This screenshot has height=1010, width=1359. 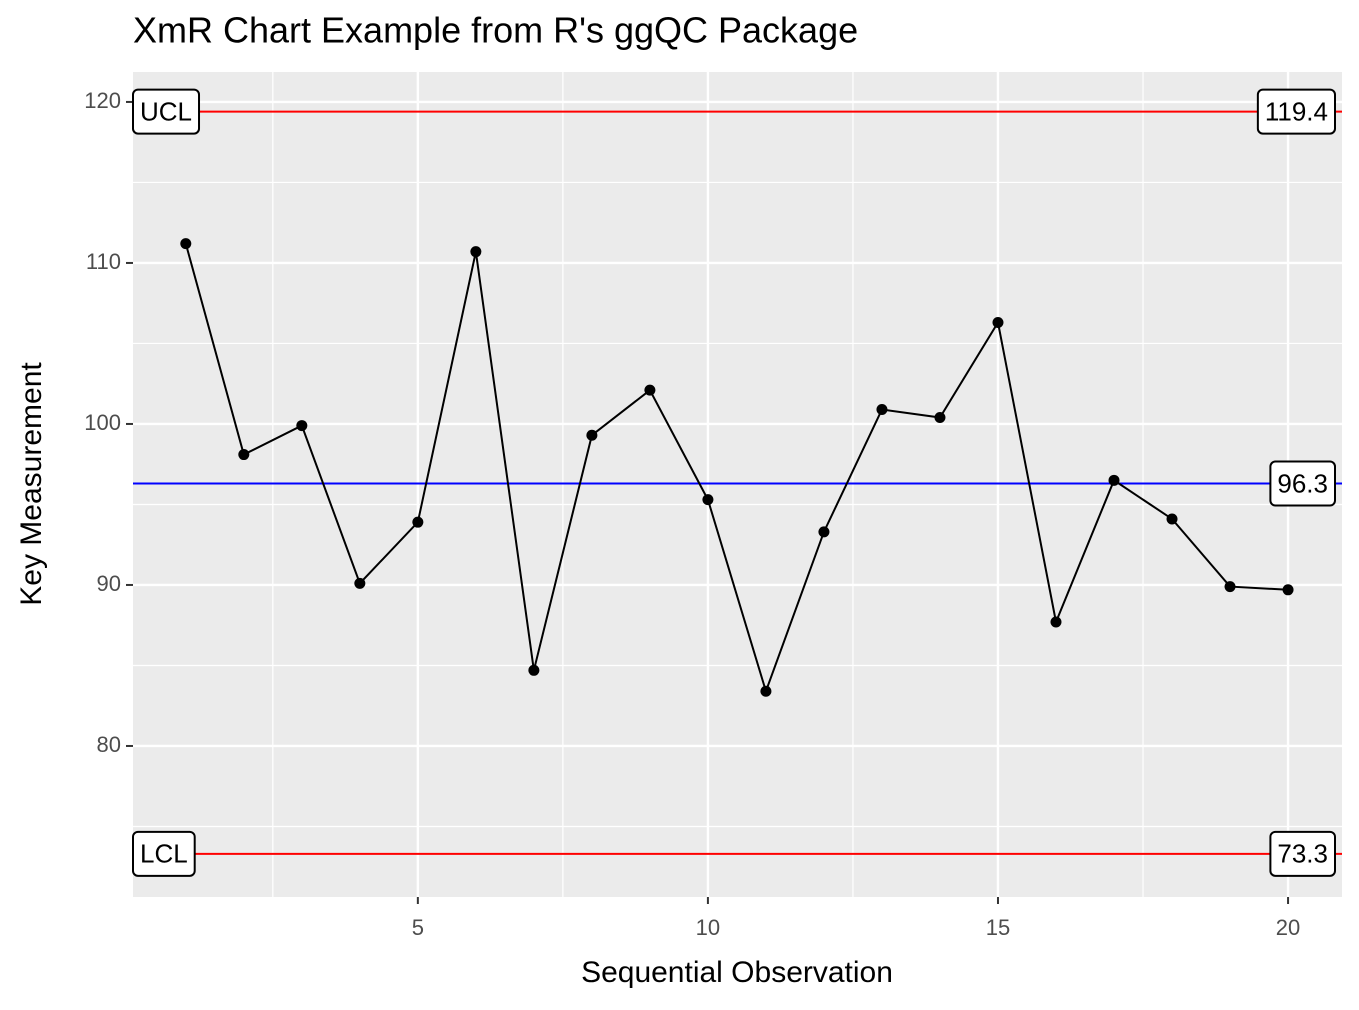 What do you see at coordinates (708, 927) in the screenshot?
I see `x-tick-label: 10` at bounding box center [708, 927].